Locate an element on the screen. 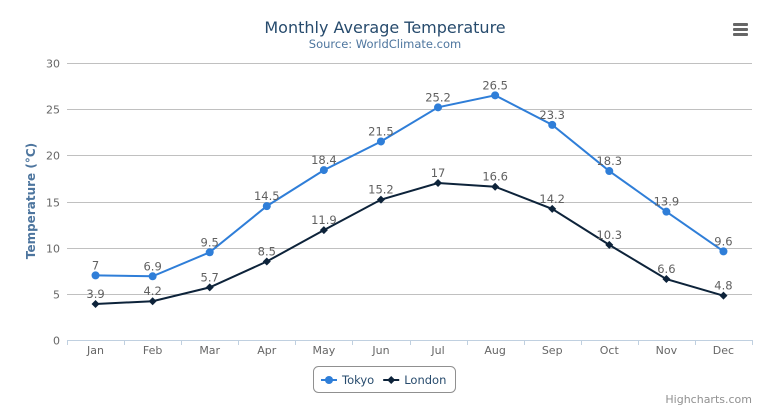 This screenshot has width=769, height=416. legend-item-tokyo: Tokyo is located at coordinates (347, 380).